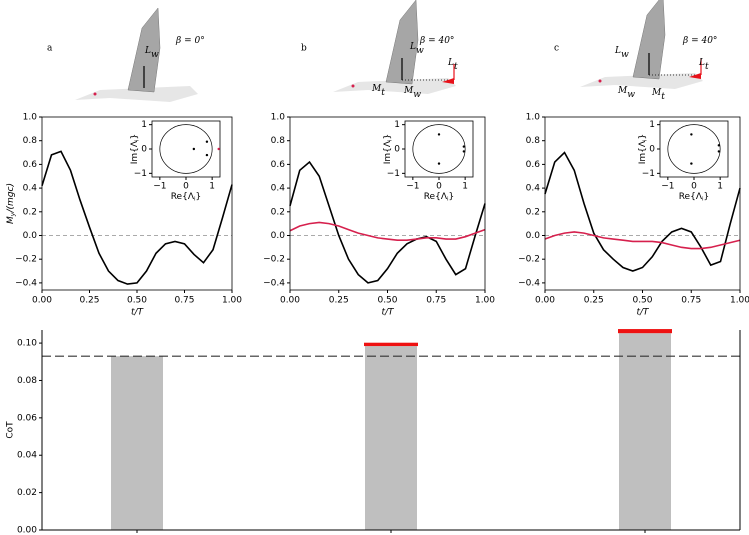  I want to click on panel-label: c, so click(556, 49).